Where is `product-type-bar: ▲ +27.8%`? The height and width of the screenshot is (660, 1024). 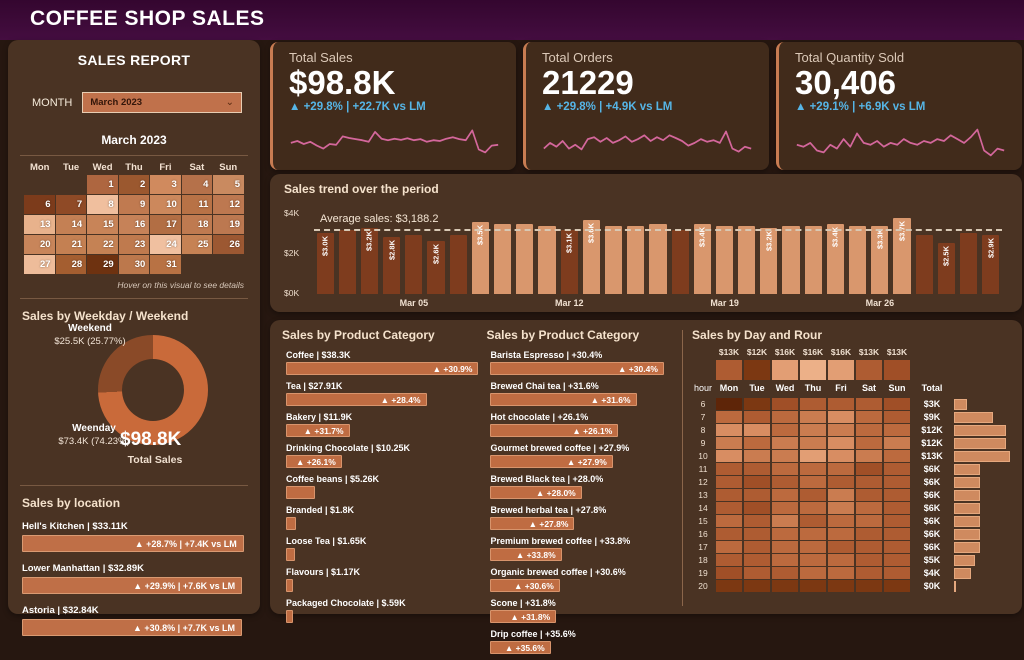
product-type-bar: ▲ +27.8% is located at coordinates (532, 523).